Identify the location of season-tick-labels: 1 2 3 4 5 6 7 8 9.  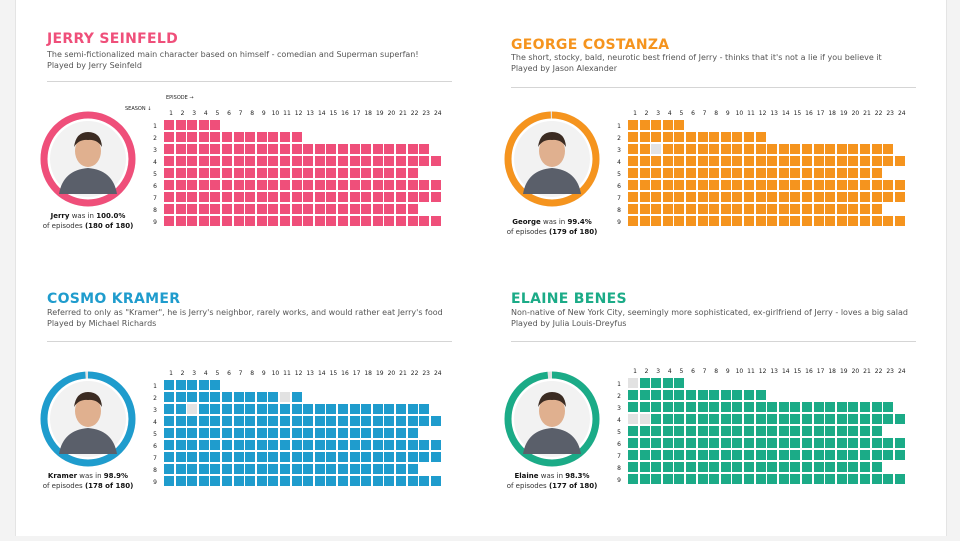
(620, 177).